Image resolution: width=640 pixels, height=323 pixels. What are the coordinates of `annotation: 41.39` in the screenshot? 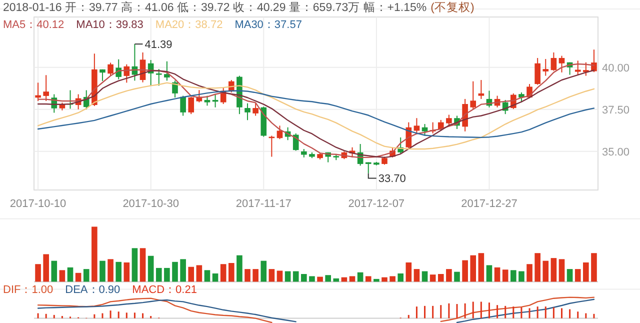 It's located at (158, 45).